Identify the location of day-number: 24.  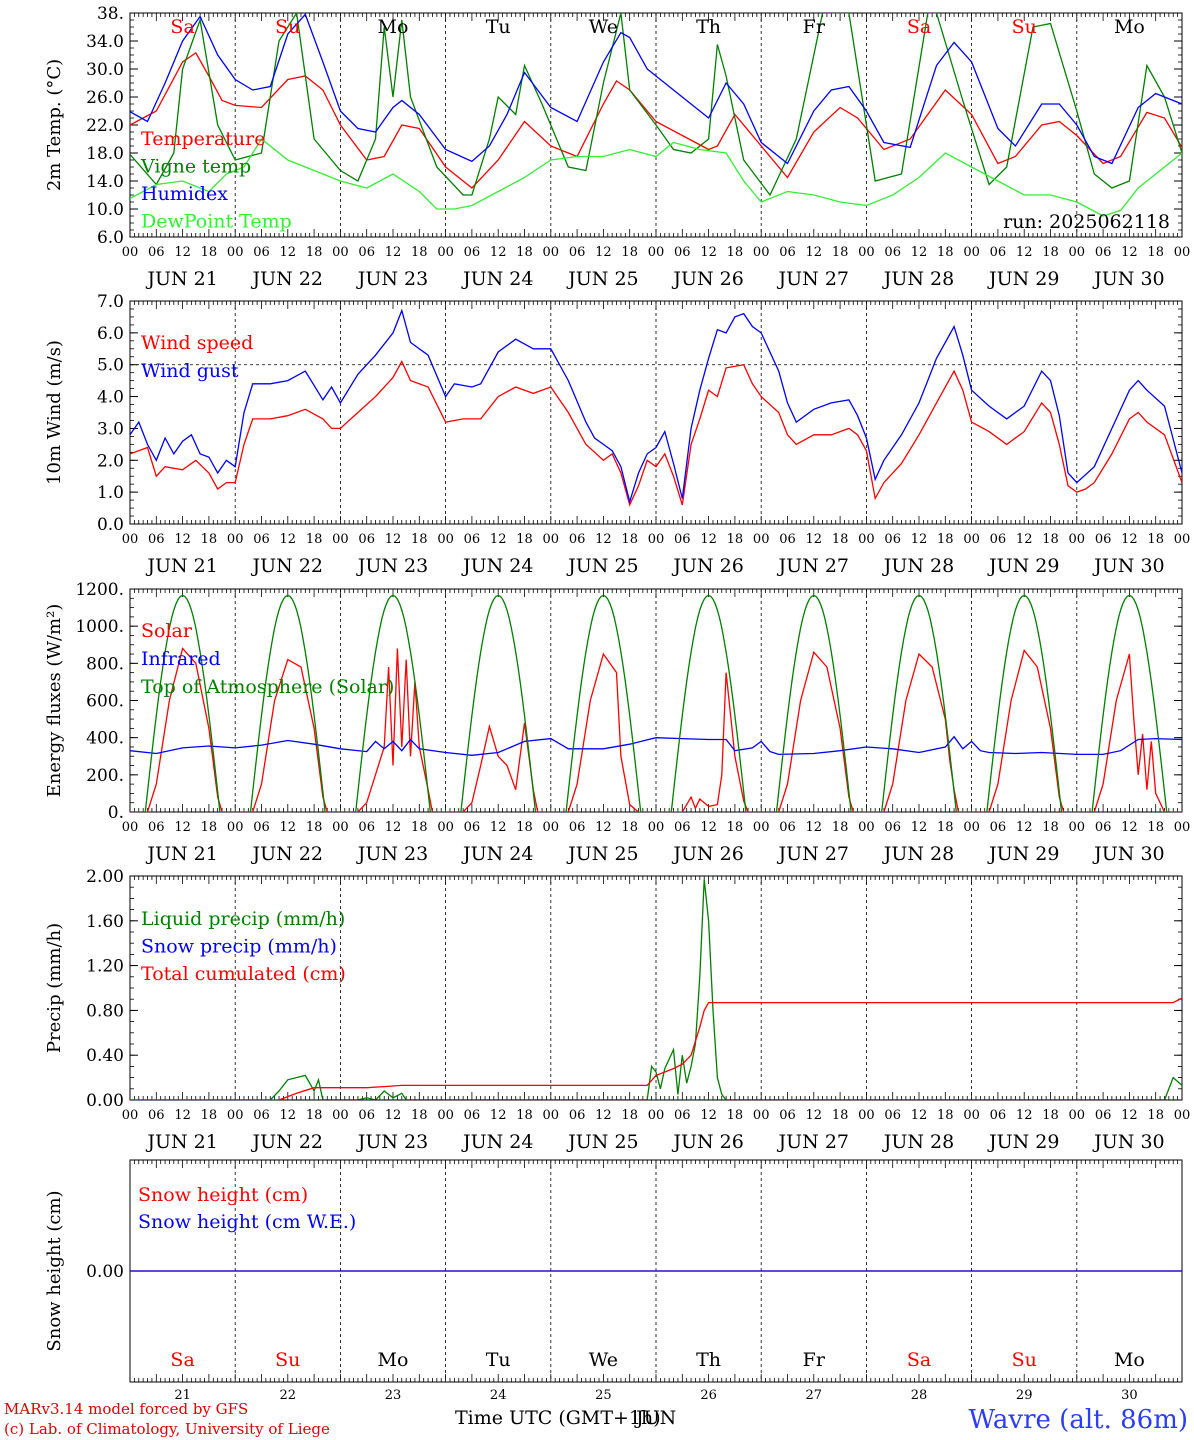
(498, 1395).